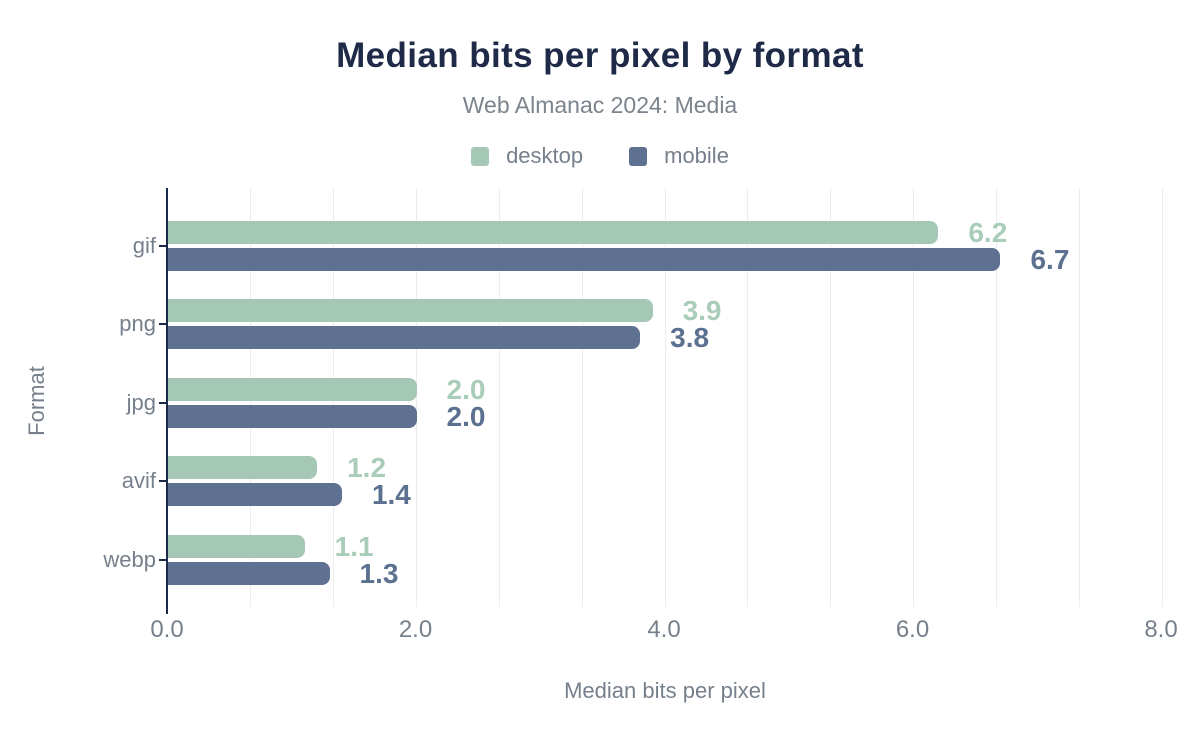  Describe the element at coordinates (1161, 629) in the screenshot. I see `x-tick-label-8.0: 8.0` at that location.